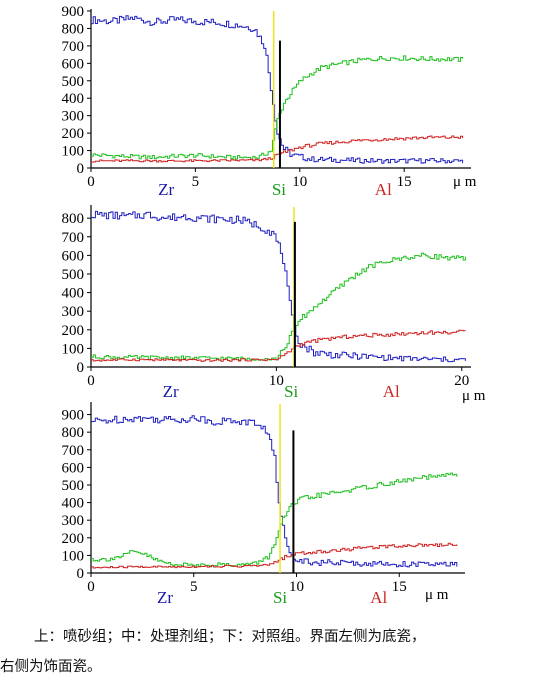 Image resolution: width=536 pixels, height=691 pixels. I want to click on figure-caption: 上：喷砂组；中：处理剂组；下：对照组。界面左侧为底瓷， 右侧为饰面瓷。, so click(268, 652).